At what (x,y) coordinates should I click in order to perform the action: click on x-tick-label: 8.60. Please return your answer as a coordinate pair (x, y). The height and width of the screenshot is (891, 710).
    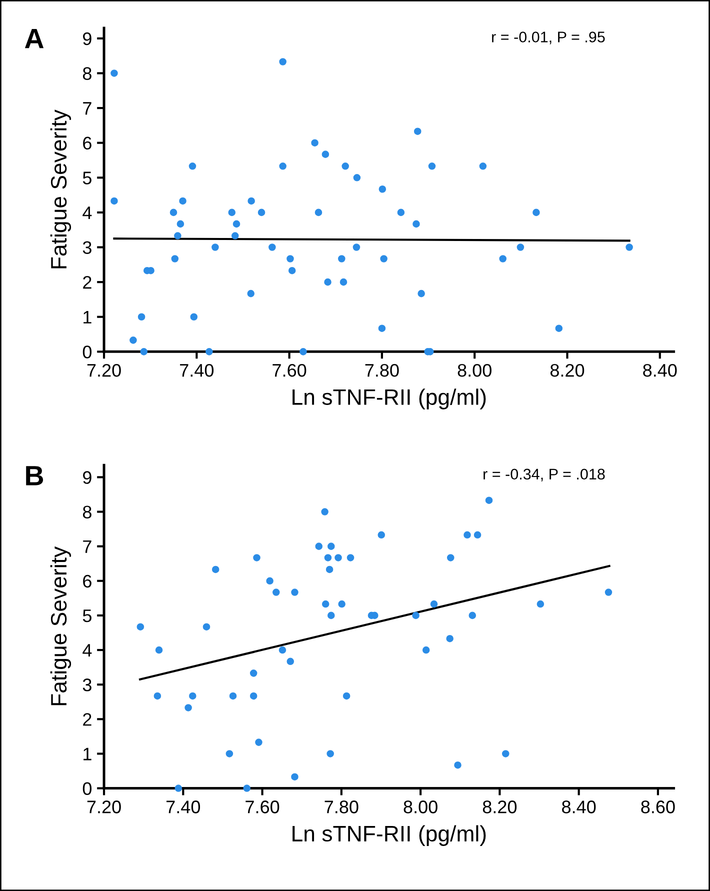
    Looking at the image, I should click on (658, 807).